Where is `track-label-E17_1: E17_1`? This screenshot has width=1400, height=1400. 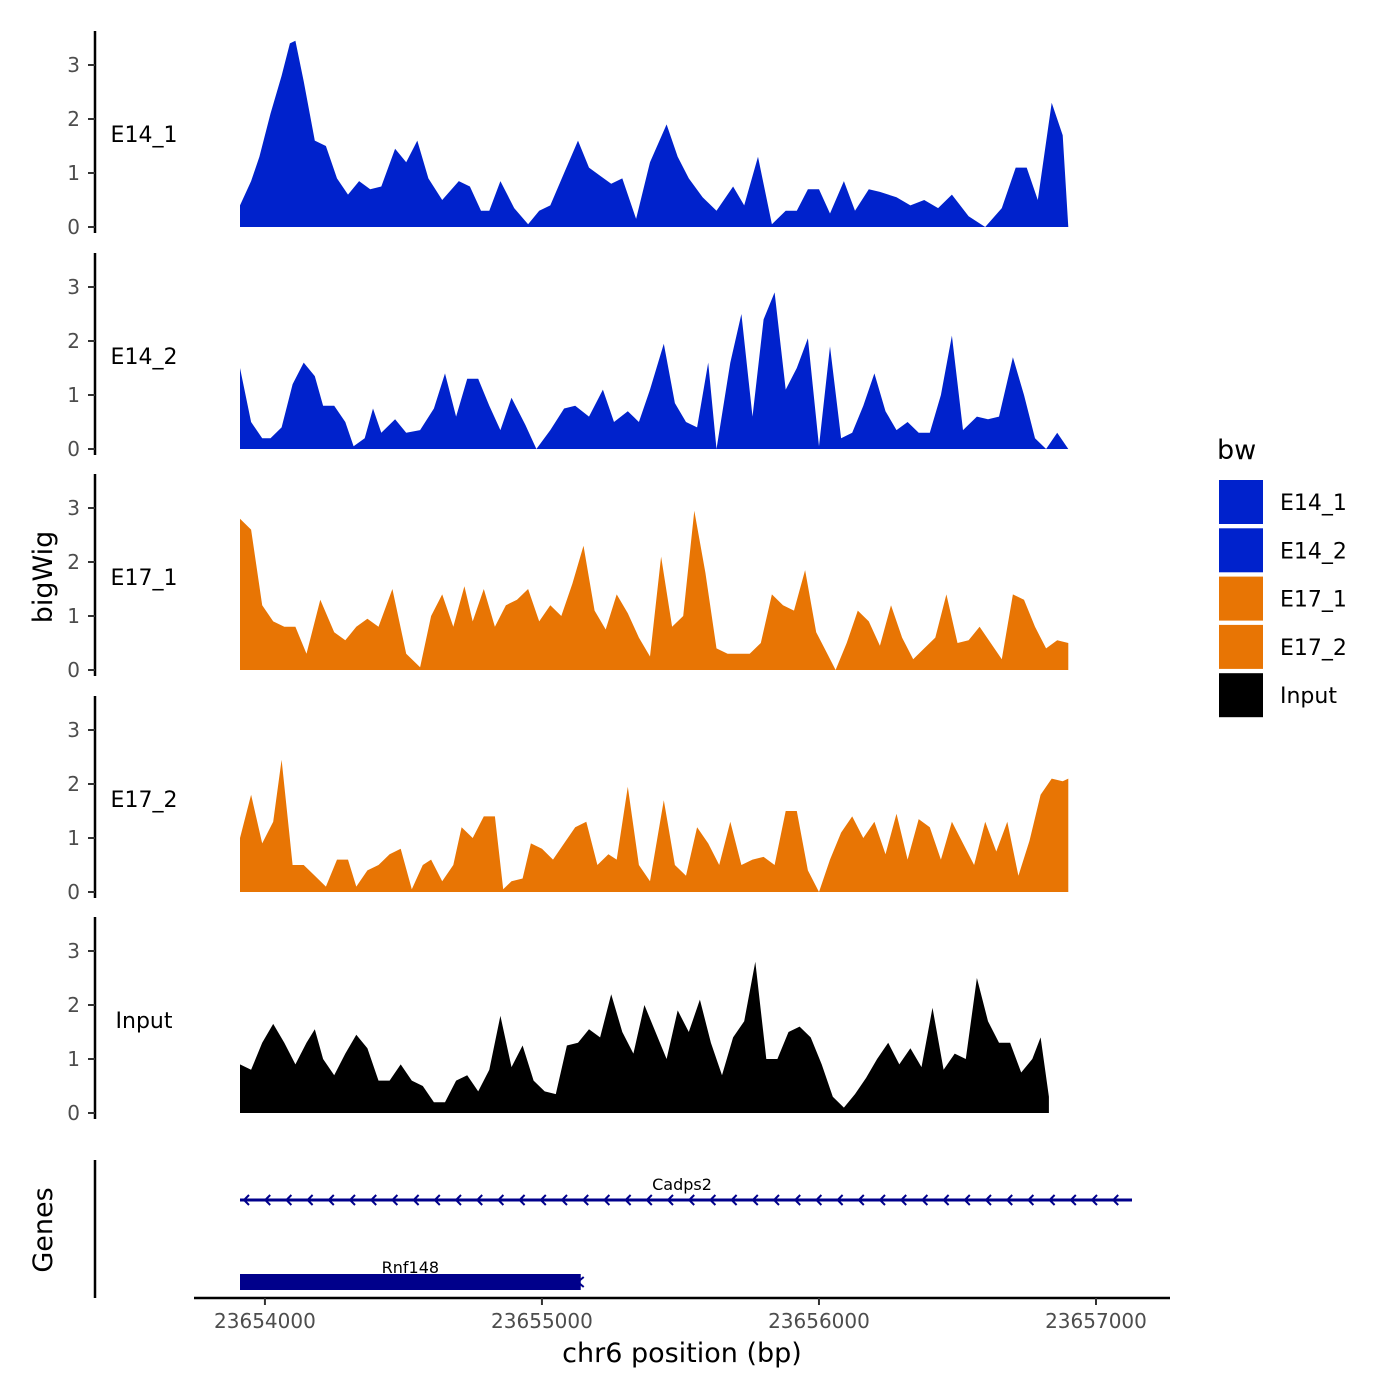 track-label-E17_1: E17_1 is located at coordinates (144, 578).